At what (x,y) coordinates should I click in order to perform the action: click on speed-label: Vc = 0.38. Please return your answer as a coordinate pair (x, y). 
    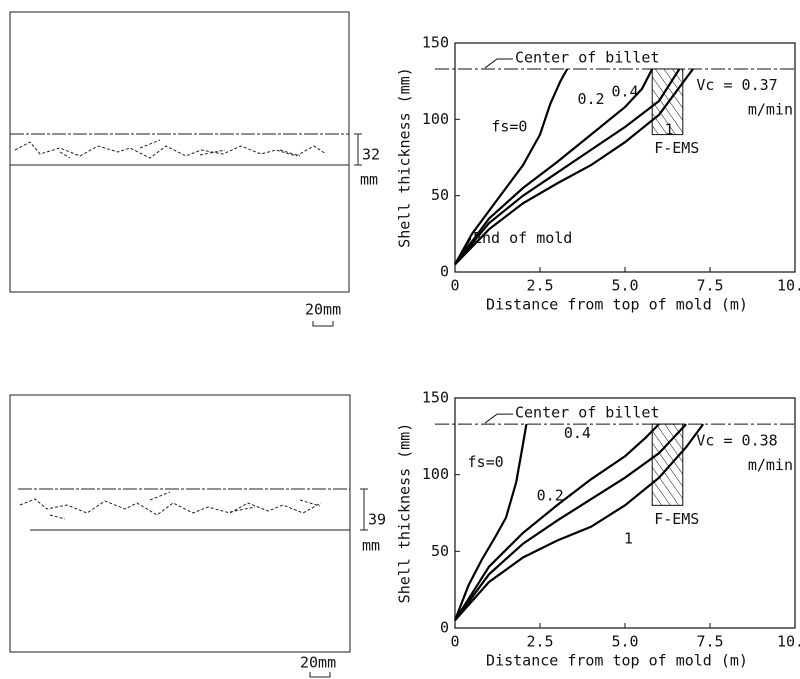
    Looking at the image, I should click on (736, 440).